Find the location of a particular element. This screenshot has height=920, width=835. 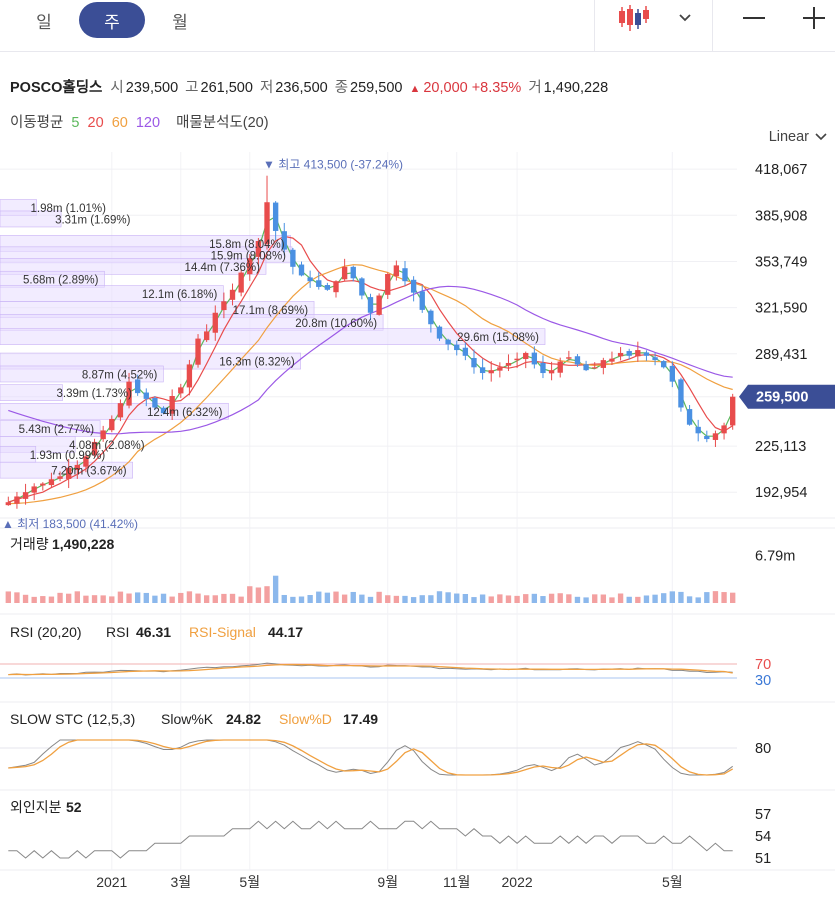

volume-profile-label: 1.98m (1.01%) is located at coordinates (69, 209).